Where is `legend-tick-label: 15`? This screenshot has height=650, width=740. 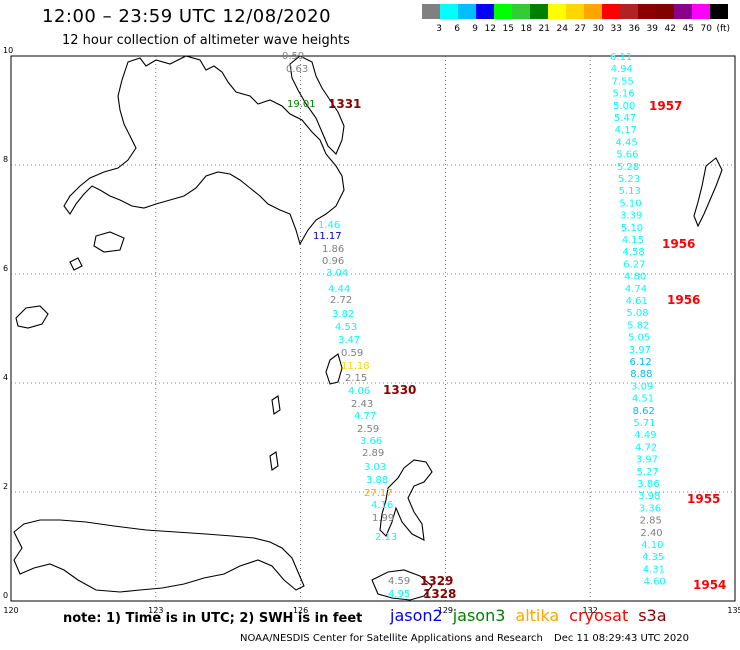 legend-tick-label: 15 is located at coordinates (508, 29).